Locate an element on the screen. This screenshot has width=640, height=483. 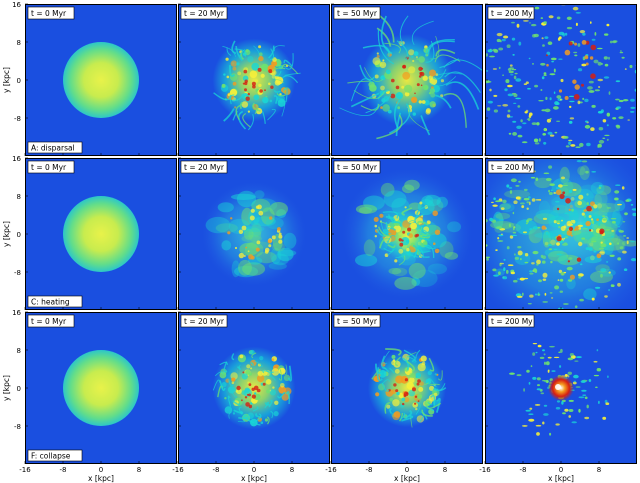
panel-r2-c2: t = 20 Myr is located at coordinates (253, 233).